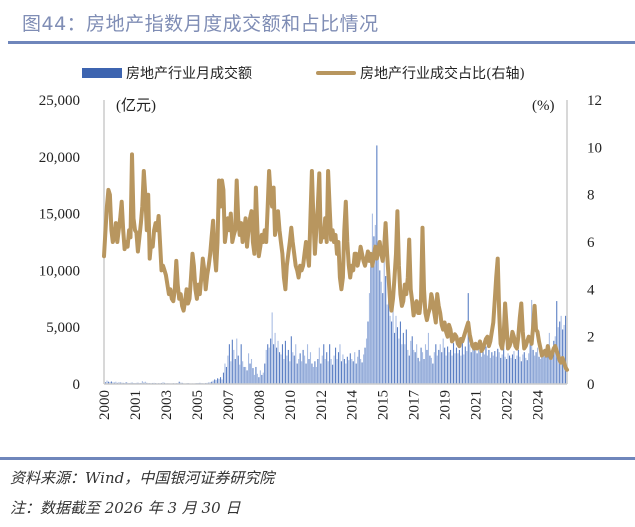  Describe the element at coordinates (336, 73) in the screenshot. I see `legend-swatch-line` at that location.